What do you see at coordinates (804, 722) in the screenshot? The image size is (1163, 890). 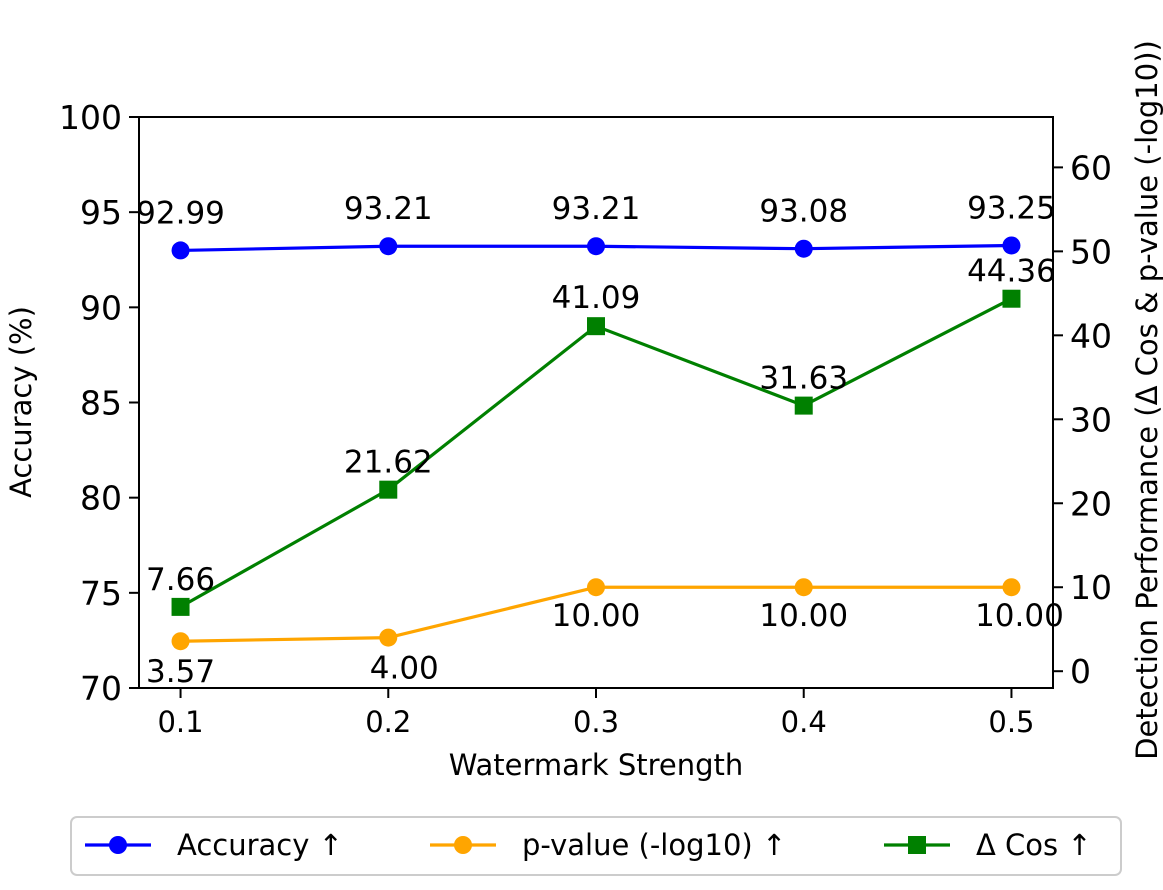 I see `x-tick-label: 0.4` at bounding box center [804, 722].